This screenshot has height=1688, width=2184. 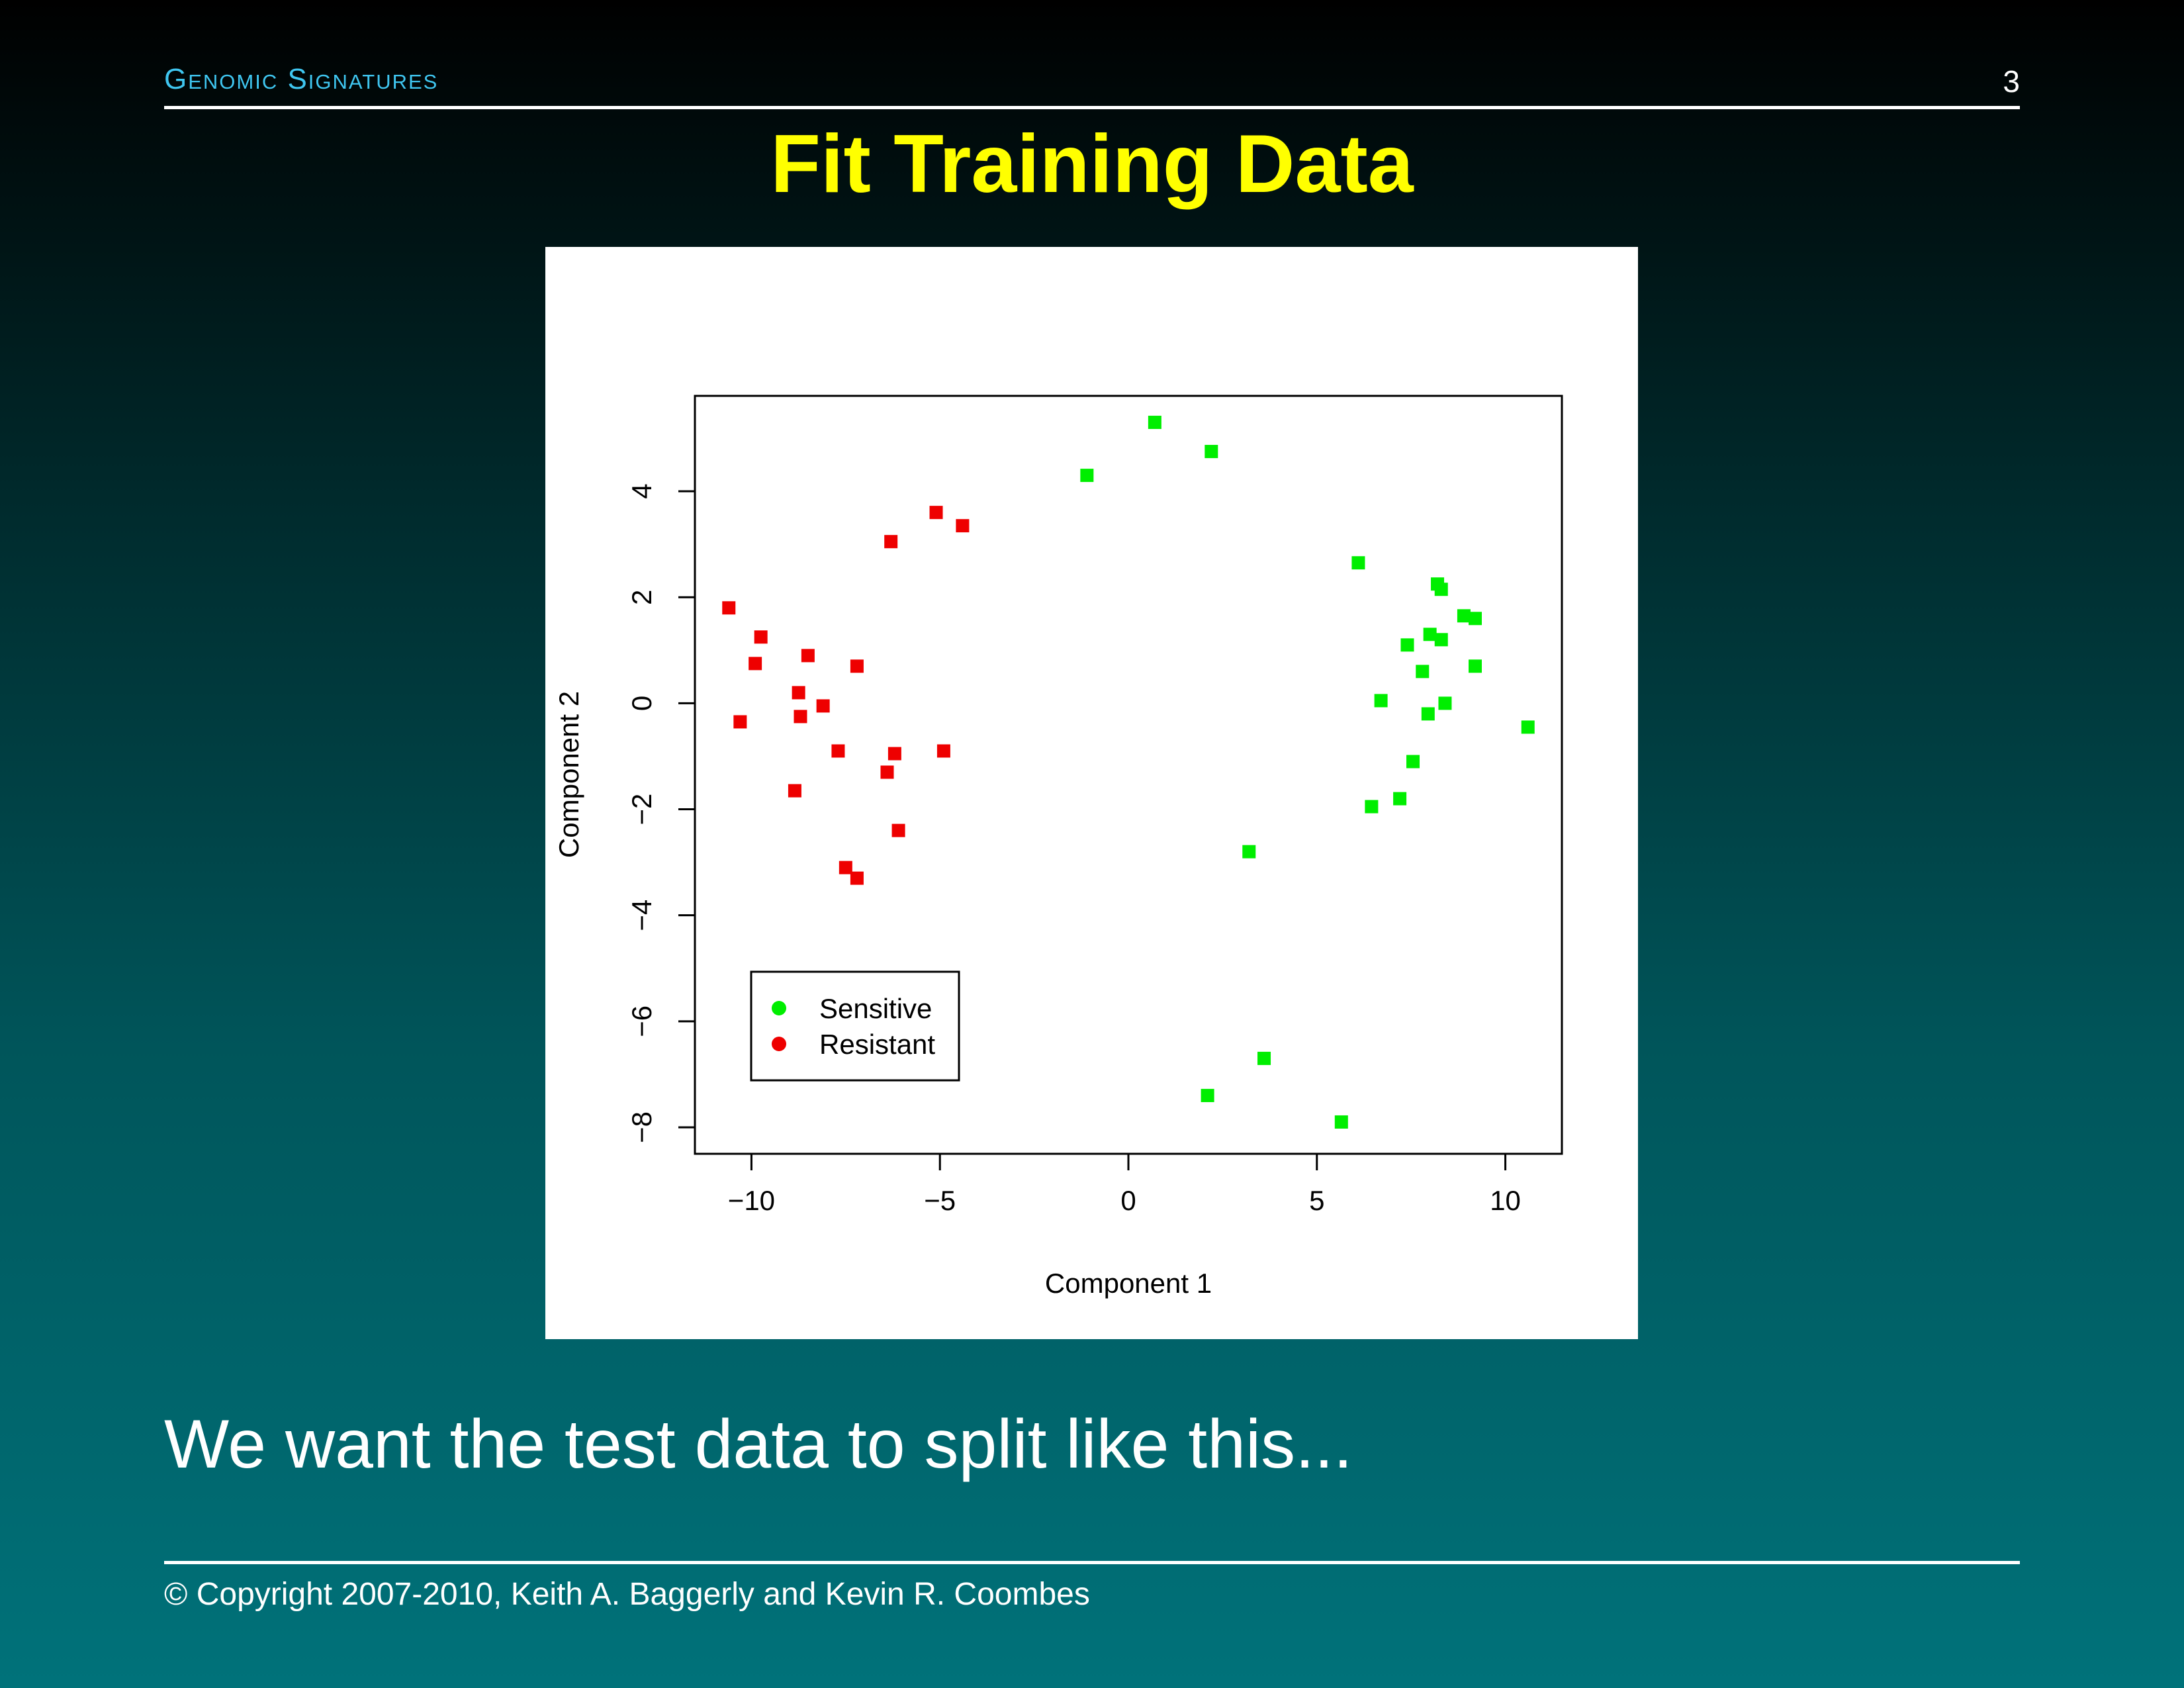 What do you see at coordinates (877, 1044) in the screenshot?
I see `legend-label-resistant: Resistant` at bounding box center [877, 1044].